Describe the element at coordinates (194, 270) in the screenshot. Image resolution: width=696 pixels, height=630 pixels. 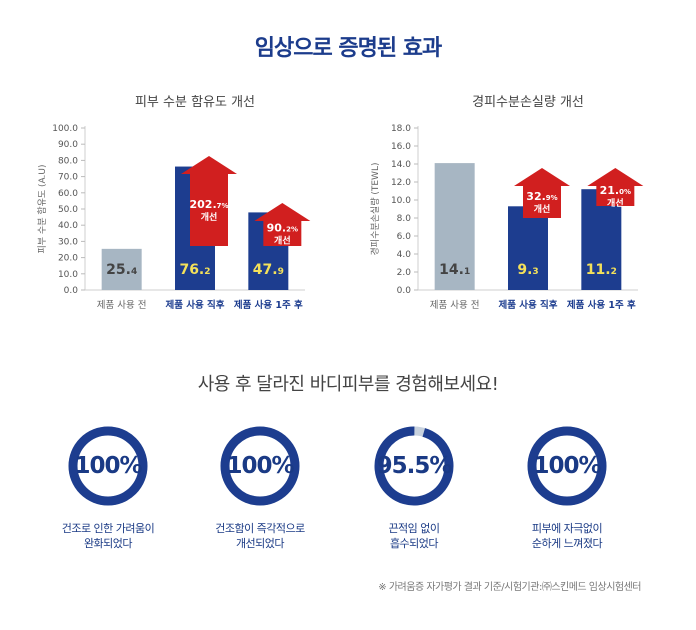
I see `data-label: 76.2` at that location.